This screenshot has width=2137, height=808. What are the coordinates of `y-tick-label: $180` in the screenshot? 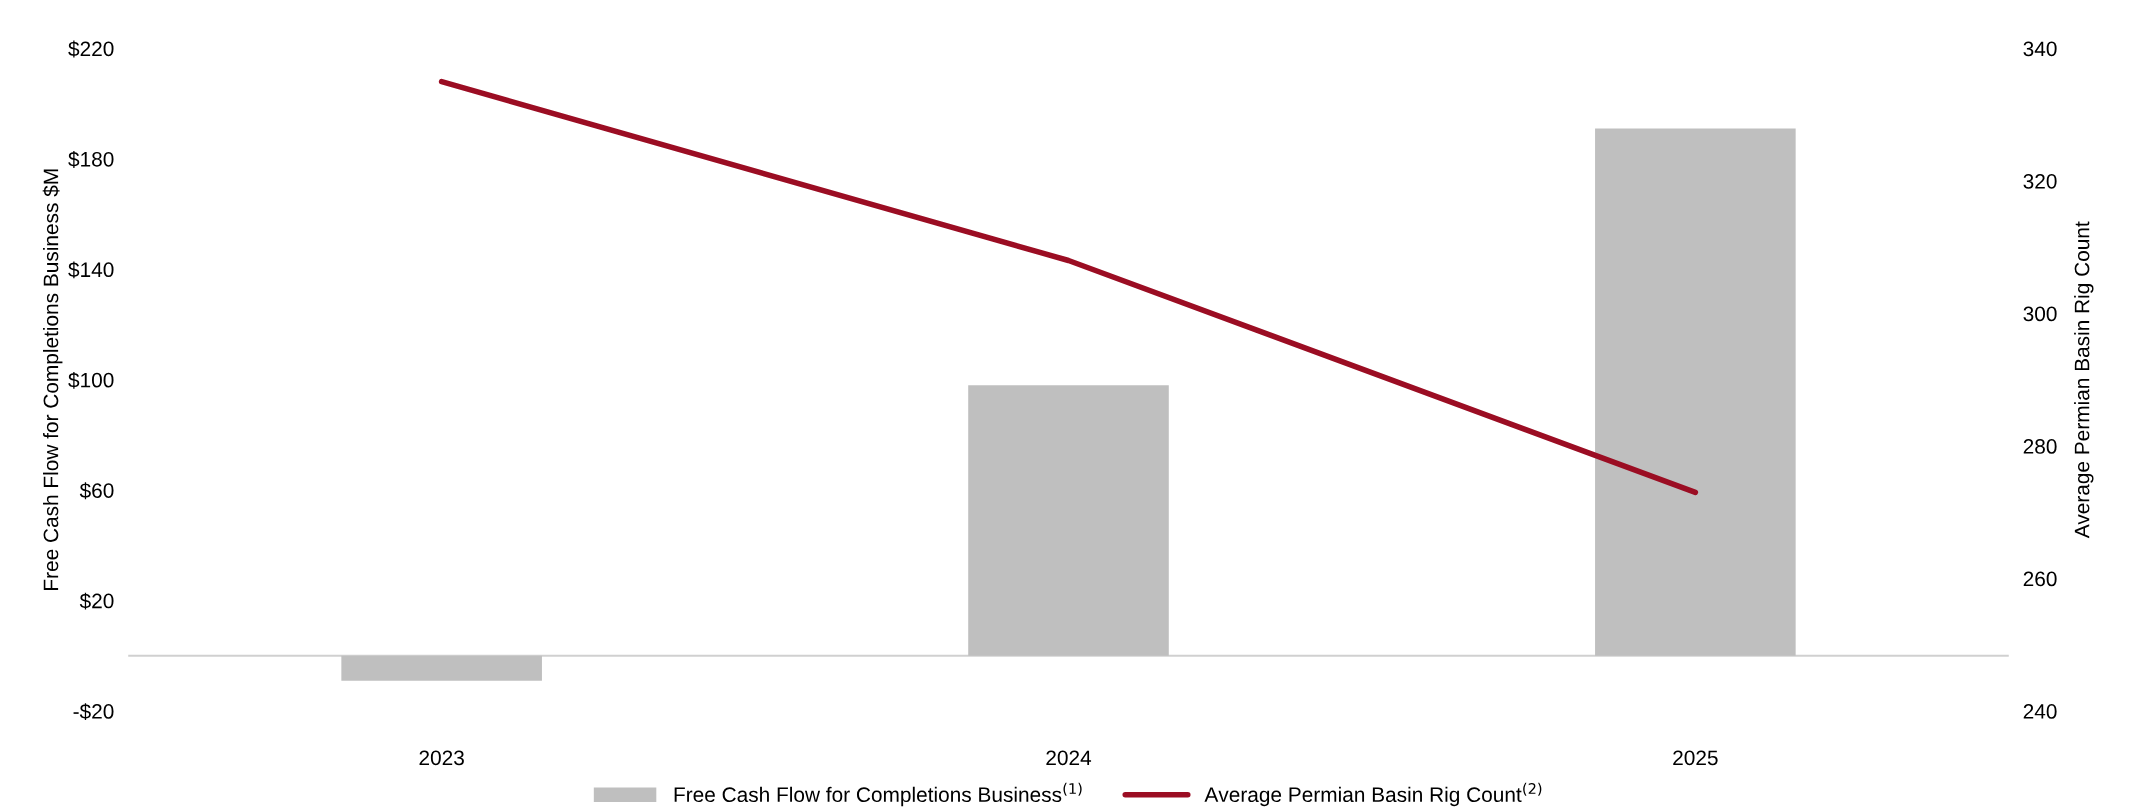 It's located at (91, 159).